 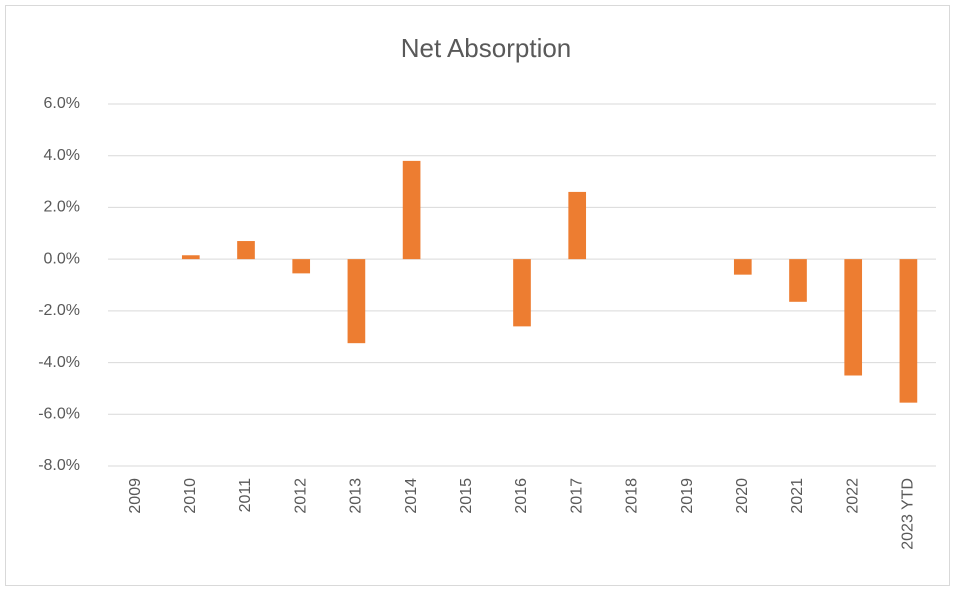 What do you see at coordinates (411, 496) in the screenshot?
I see `x-tick-label: 2014` at bounding box center [411, 496].